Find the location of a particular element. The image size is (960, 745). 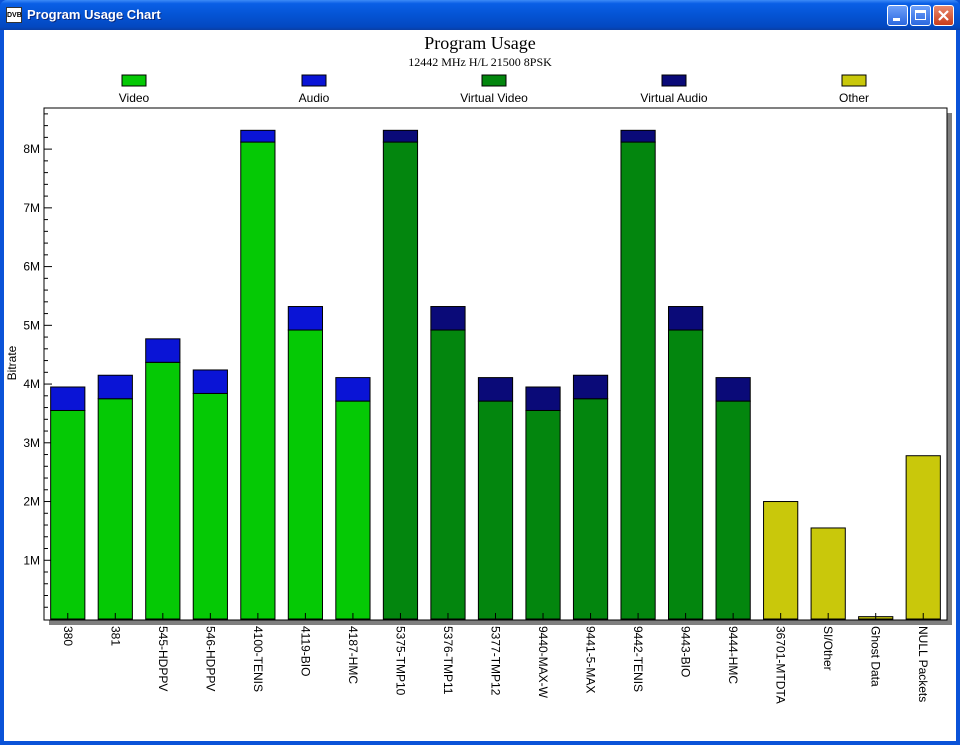

maximize-button is located at coordinates (920, 15).